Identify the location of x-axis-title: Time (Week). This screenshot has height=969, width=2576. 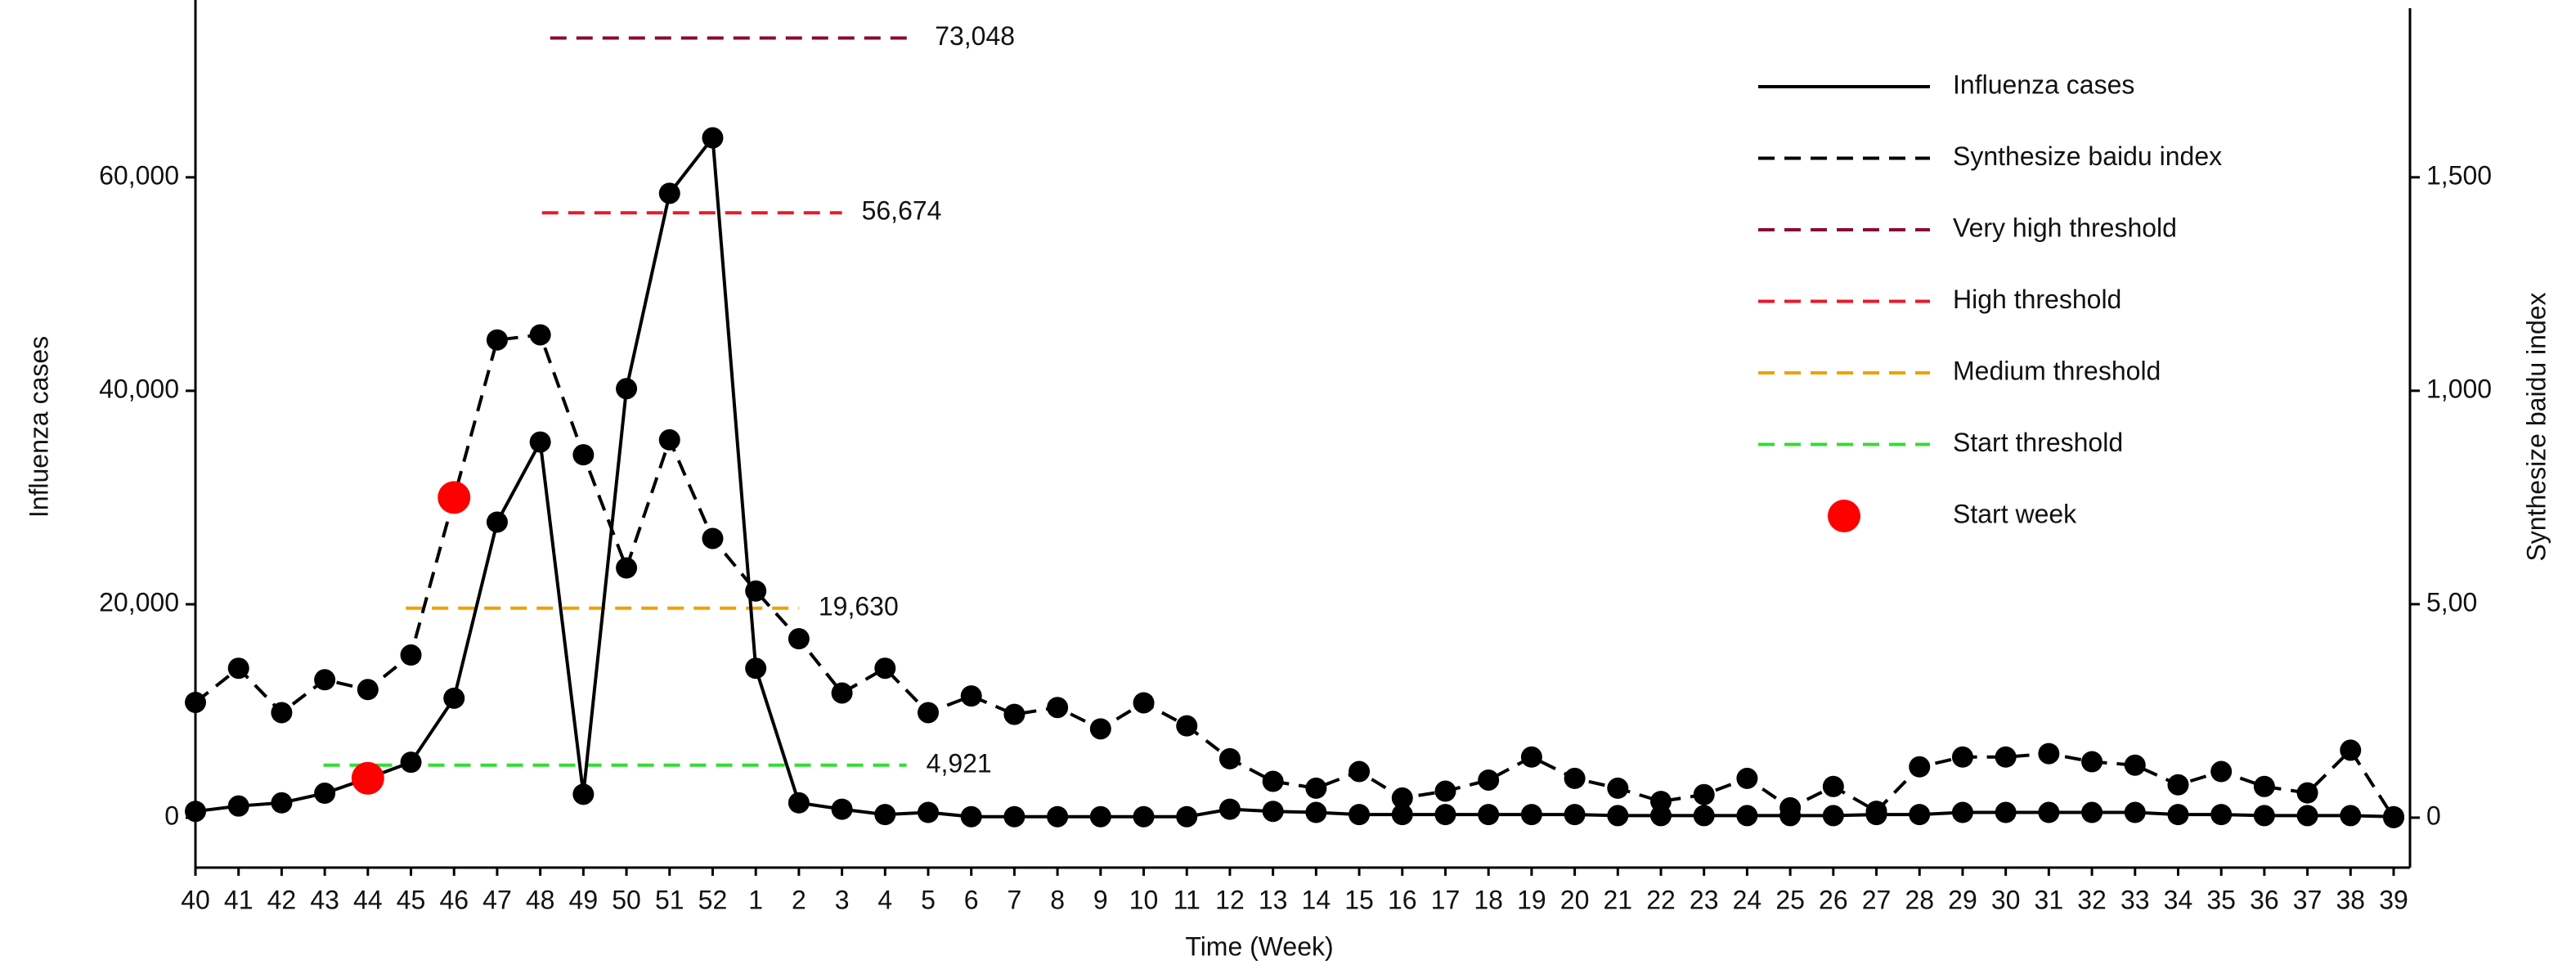
(1259, 946).